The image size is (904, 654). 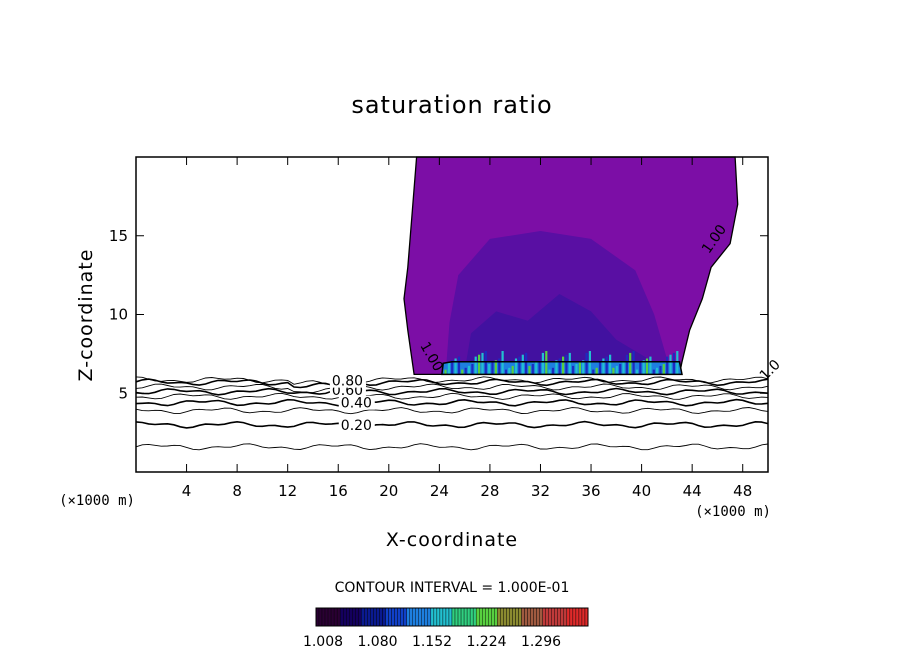 I want to click on contour-line-layer, so click(x=452, y=413).